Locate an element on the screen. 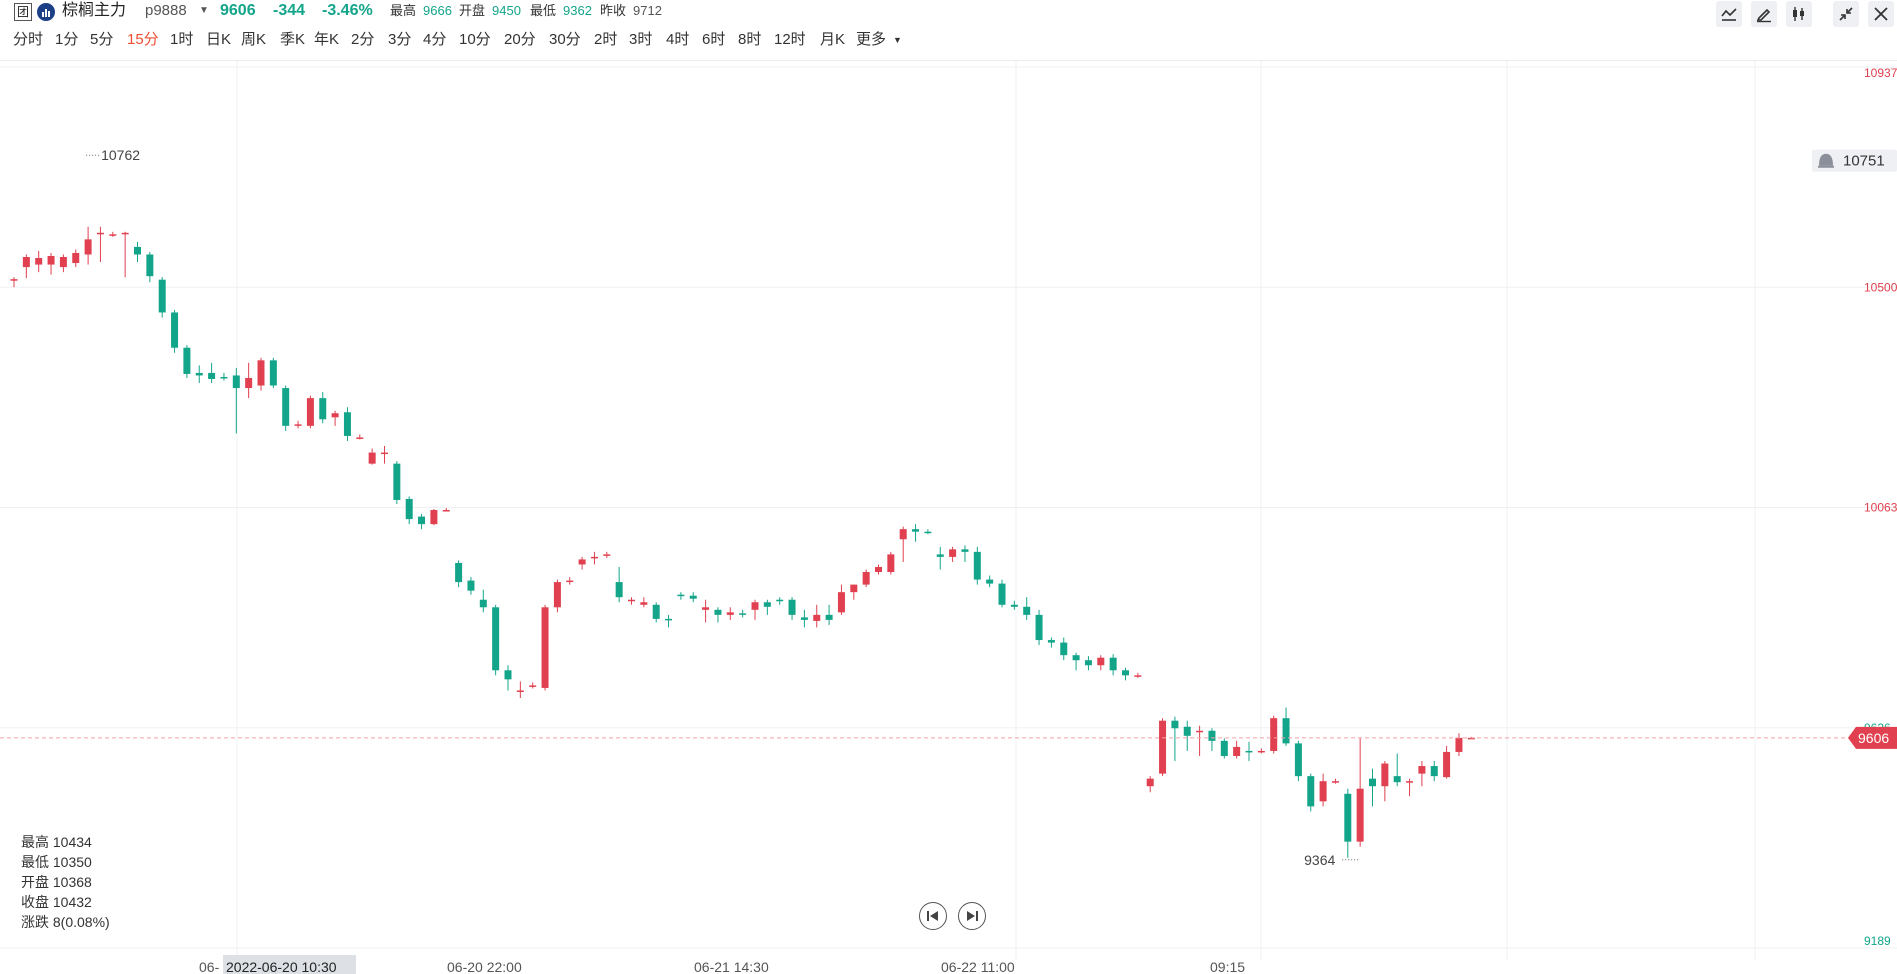 The image size is (1897, 974). period-tab: 5分 is located at coordinates (102, 39).